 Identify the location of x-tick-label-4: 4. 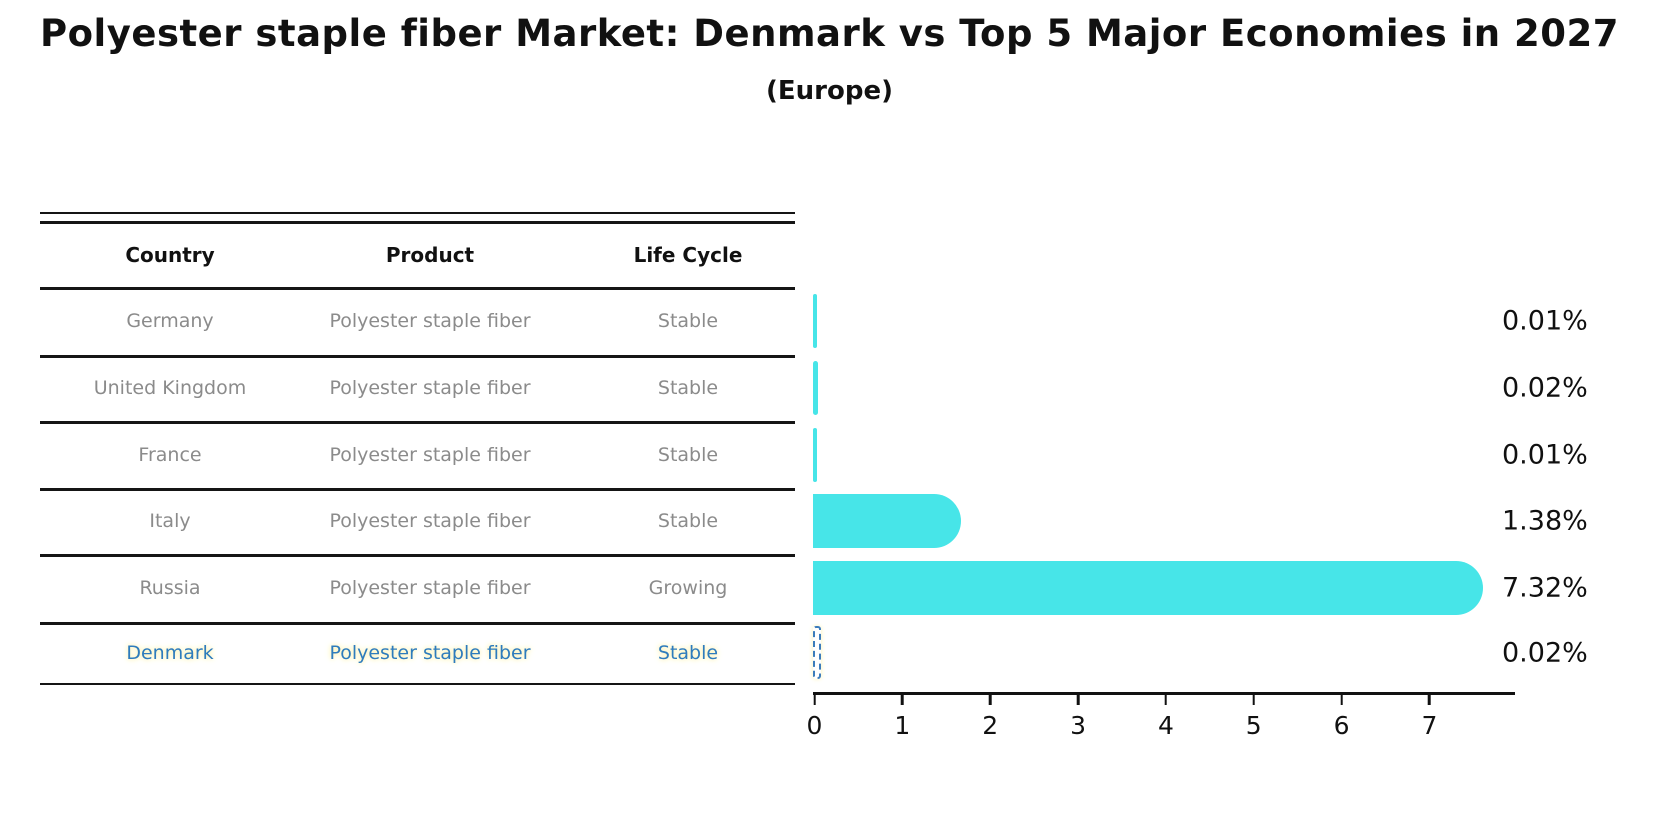
(1165, 725).